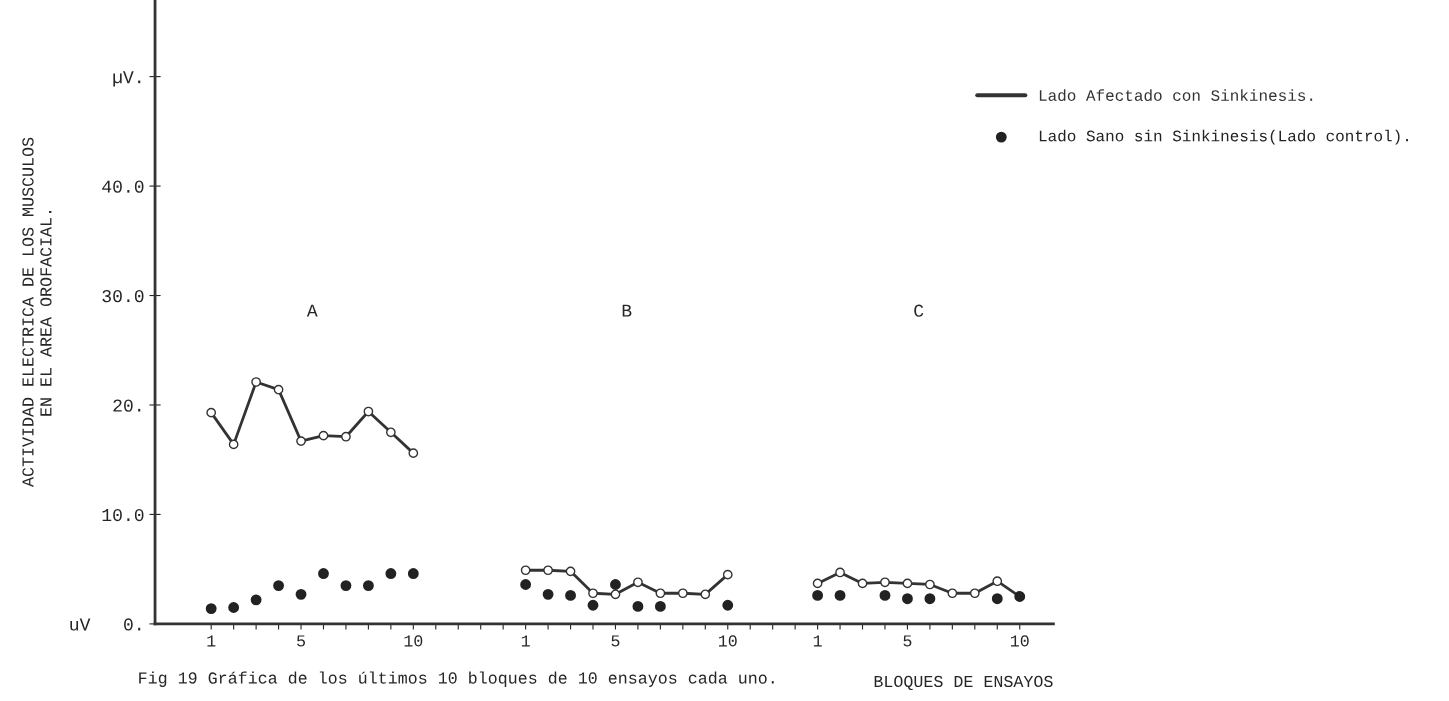 Image resolution: width=1449 pixels, height=701 pixels. What do you see at coordinates (105, 624) in the screenshot?
I see `y-tick-label: uV 0.` at bounding box center [105, 624].